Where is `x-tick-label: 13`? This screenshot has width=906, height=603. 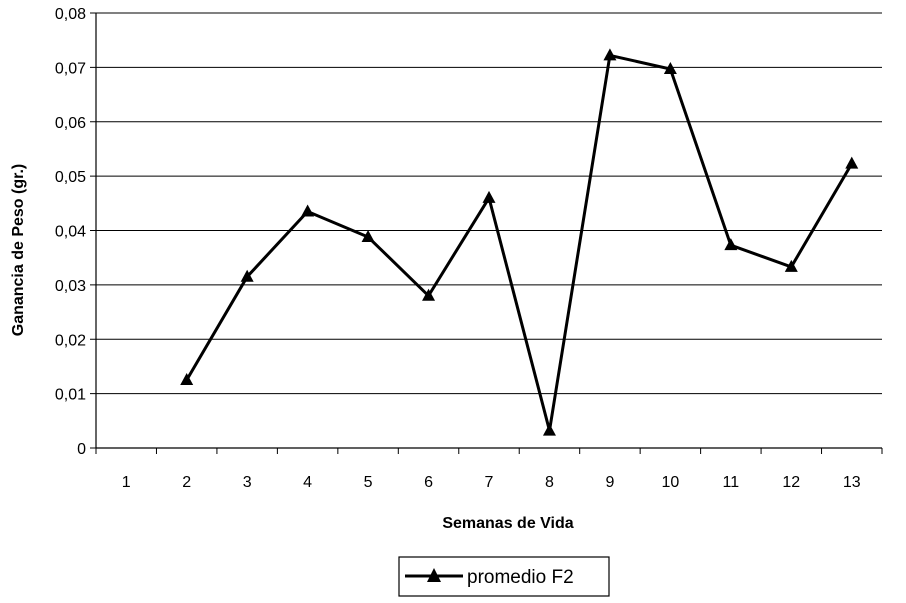
x-tick-label: 13 is located at coordinates (852, 482).